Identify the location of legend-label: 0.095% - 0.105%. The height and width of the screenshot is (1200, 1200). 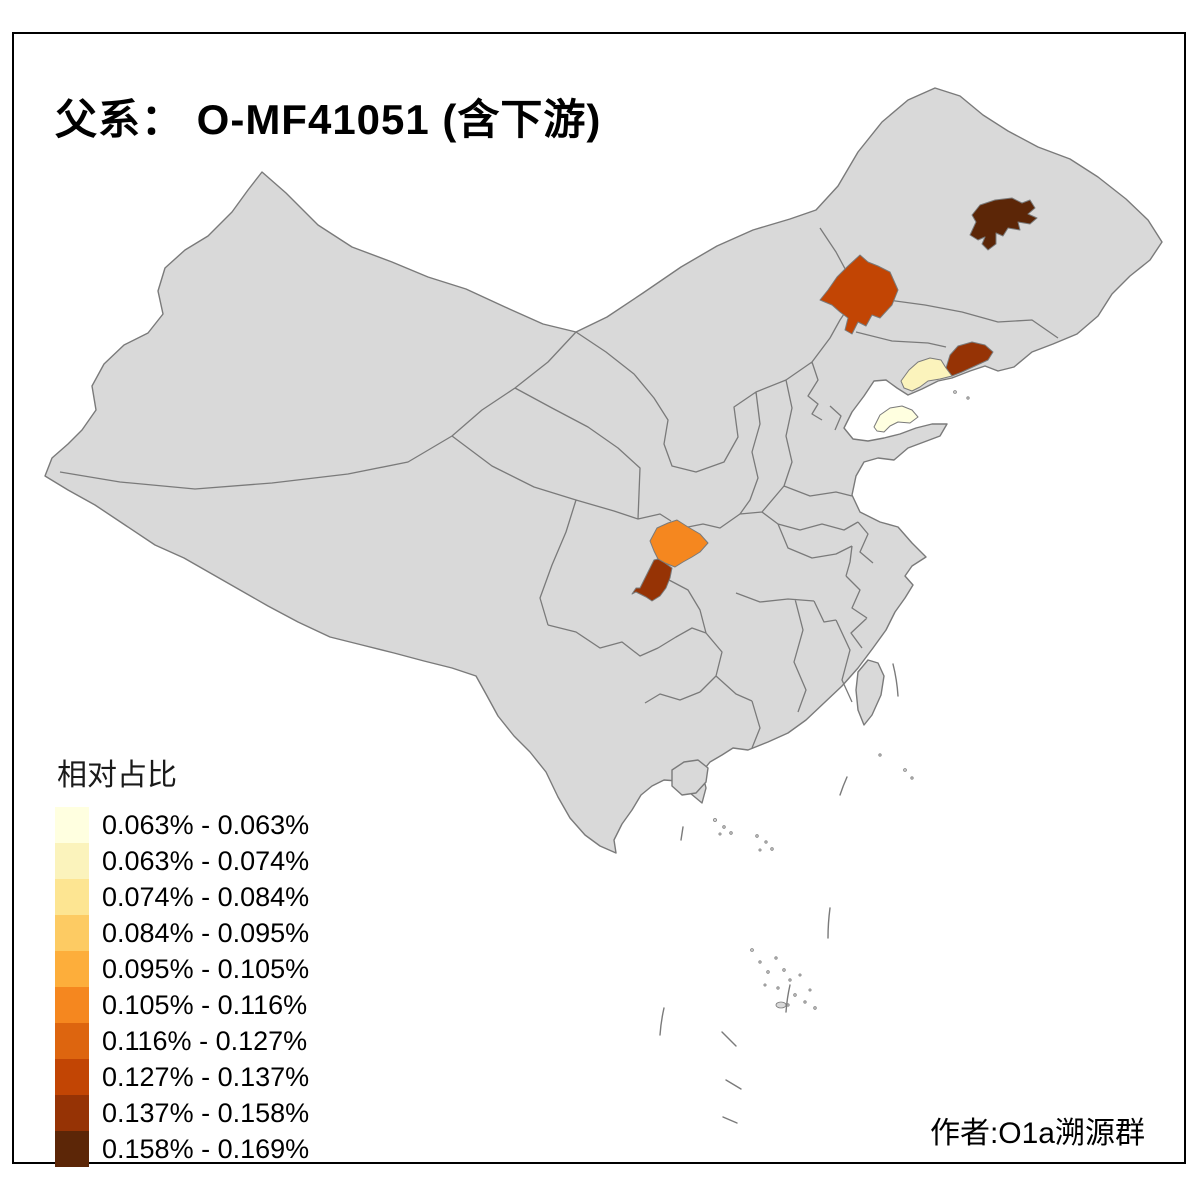
(206, 968).